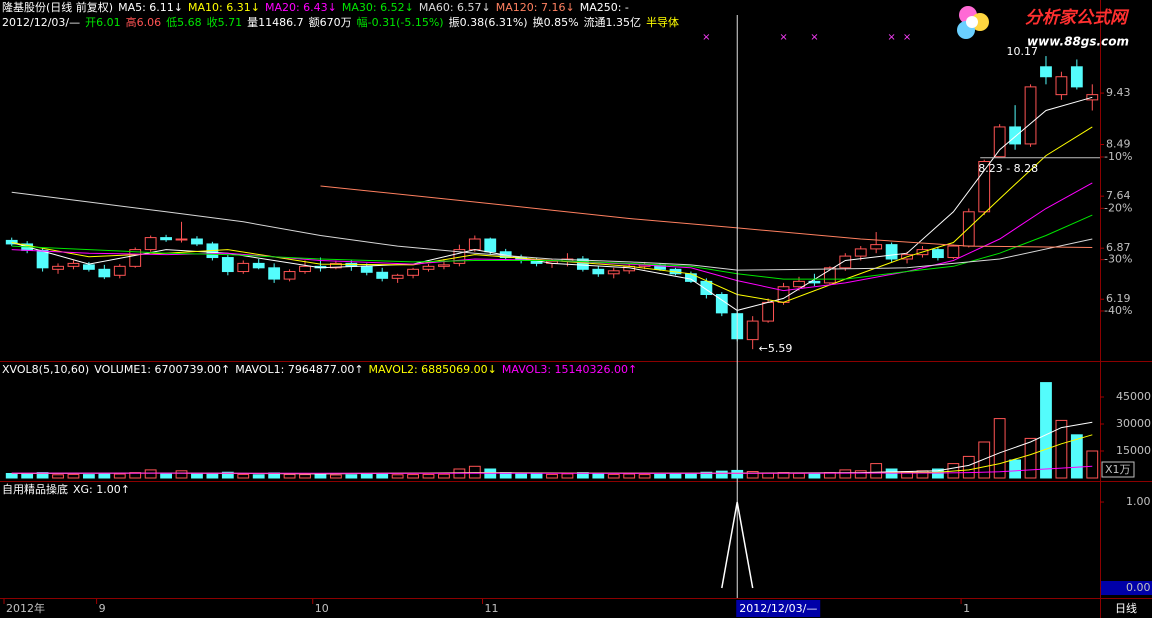 The image size is (1152, 618). I want to click on y-tick-label: 45000, so click(1133, 396).